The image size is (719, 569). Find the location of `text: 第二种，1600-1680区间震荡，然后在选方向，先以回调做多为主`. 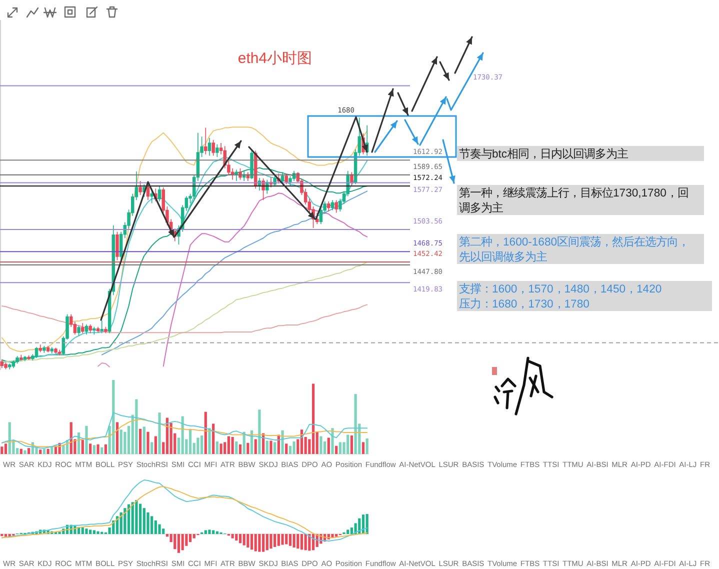

text: 第二种，1600-1680区间震荡，然后在选方向，先以回调做多为主 is located at coordinates (574, 250).